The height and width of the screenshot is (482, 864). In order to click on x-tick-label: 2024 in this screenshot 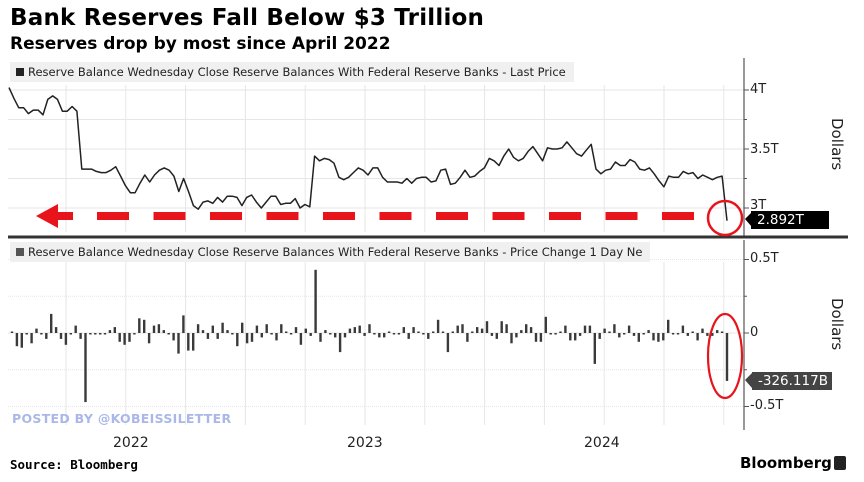, I will do `click(602, 443)`.